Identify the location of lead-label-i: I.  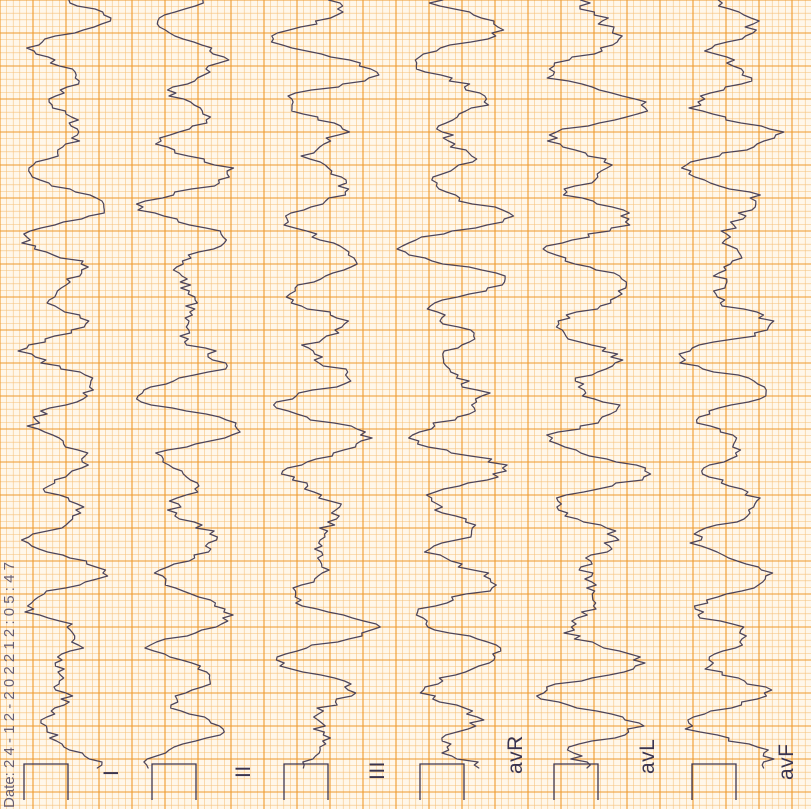
(111, 772).